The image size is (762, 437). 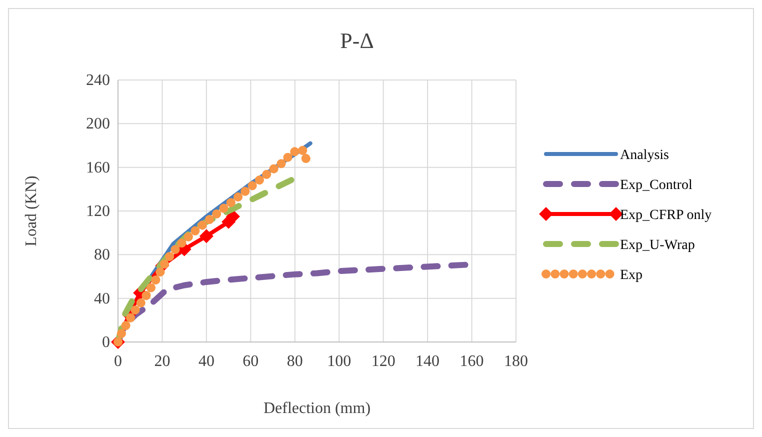 I want to click on chart-title: P-Δ, so click(x=357, y=40).